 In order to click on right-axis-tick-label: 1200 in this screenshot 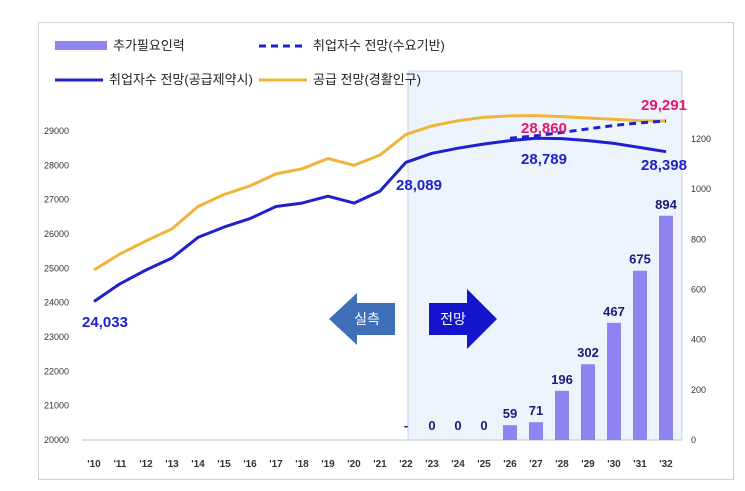, I will do `click(701, 139)`.